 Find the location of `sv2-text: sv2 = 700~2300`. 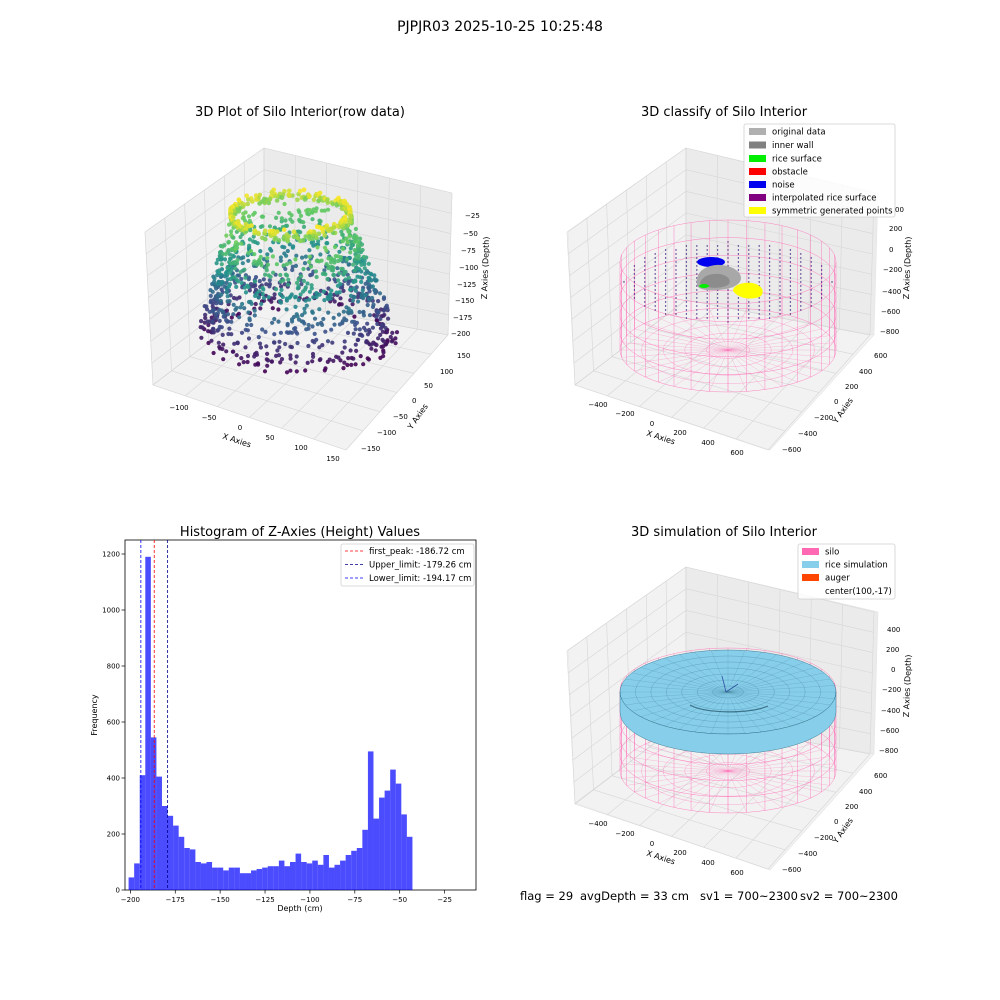

sv2-text: sv2 = 700~2300 is located at coordinates (849, 896).